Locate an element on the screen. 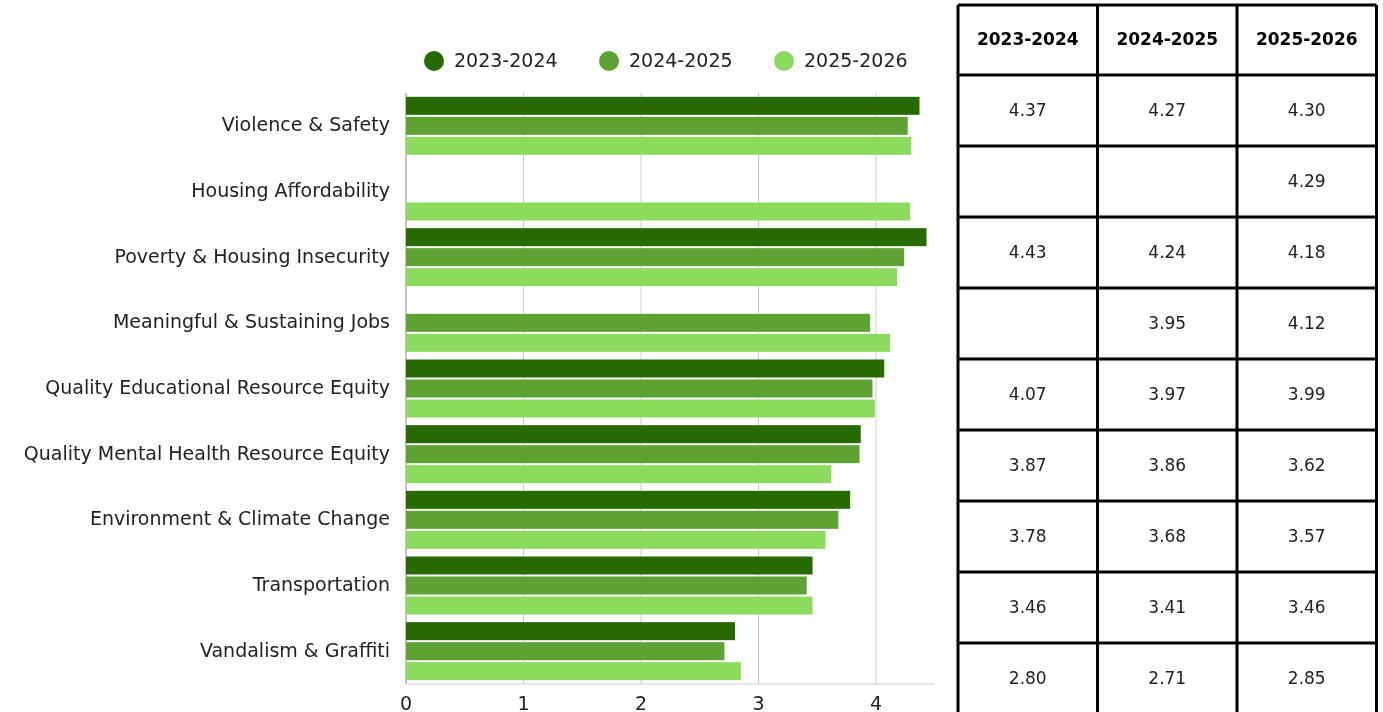 This screenshot has width=1383, height=712. x-tick-label: 4 is located at coordinates (876, 701).